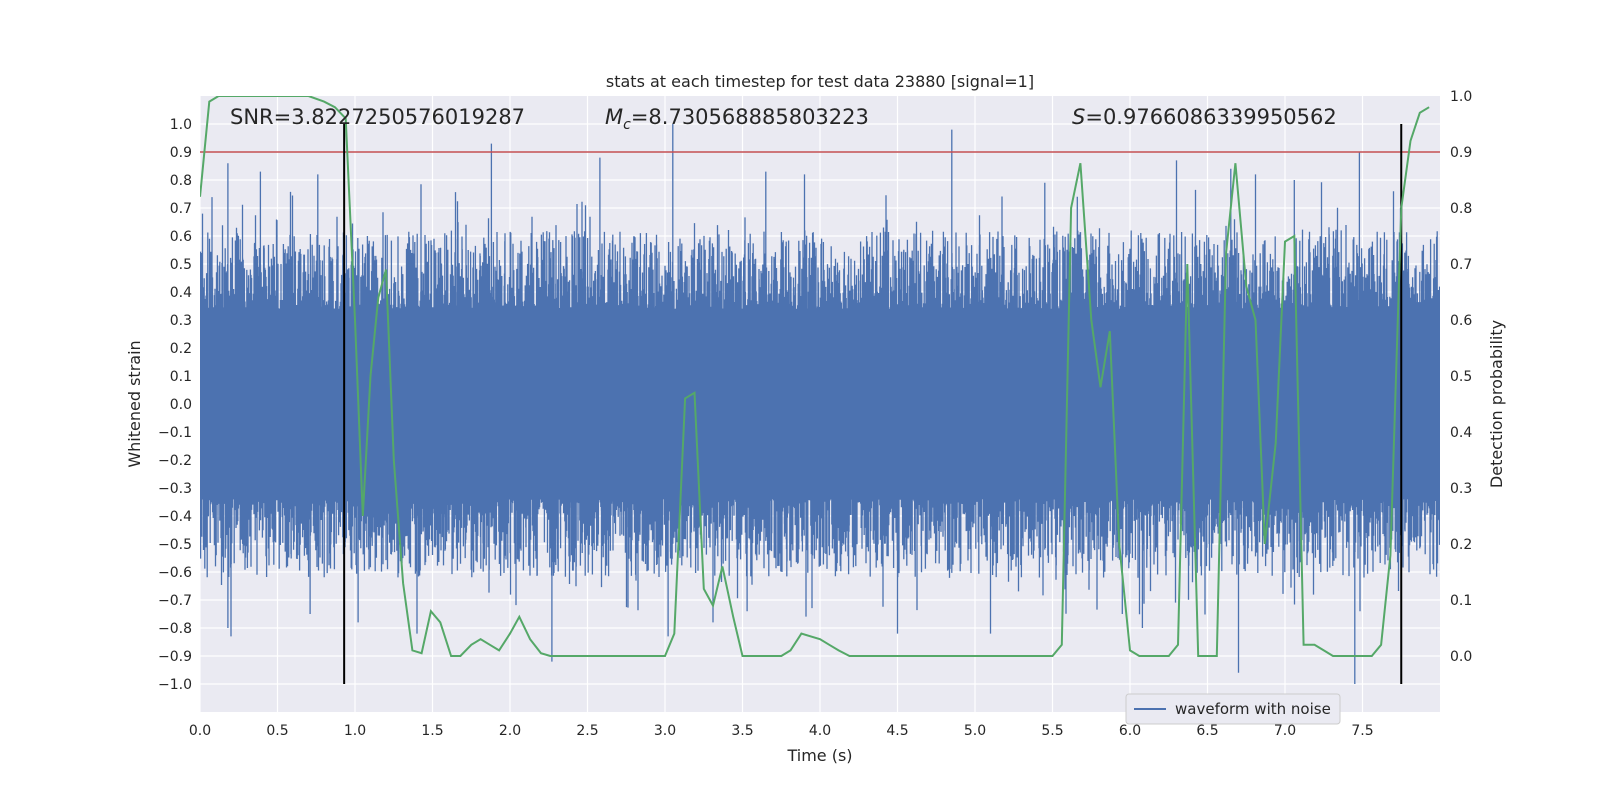 Image resolution: width=1600 pixels, height=800 pixels. What do you see at coordinates (175, 433) in the screenshot?
I see `left-y-tick-label: −0.1` at bounding box center [175, 433].